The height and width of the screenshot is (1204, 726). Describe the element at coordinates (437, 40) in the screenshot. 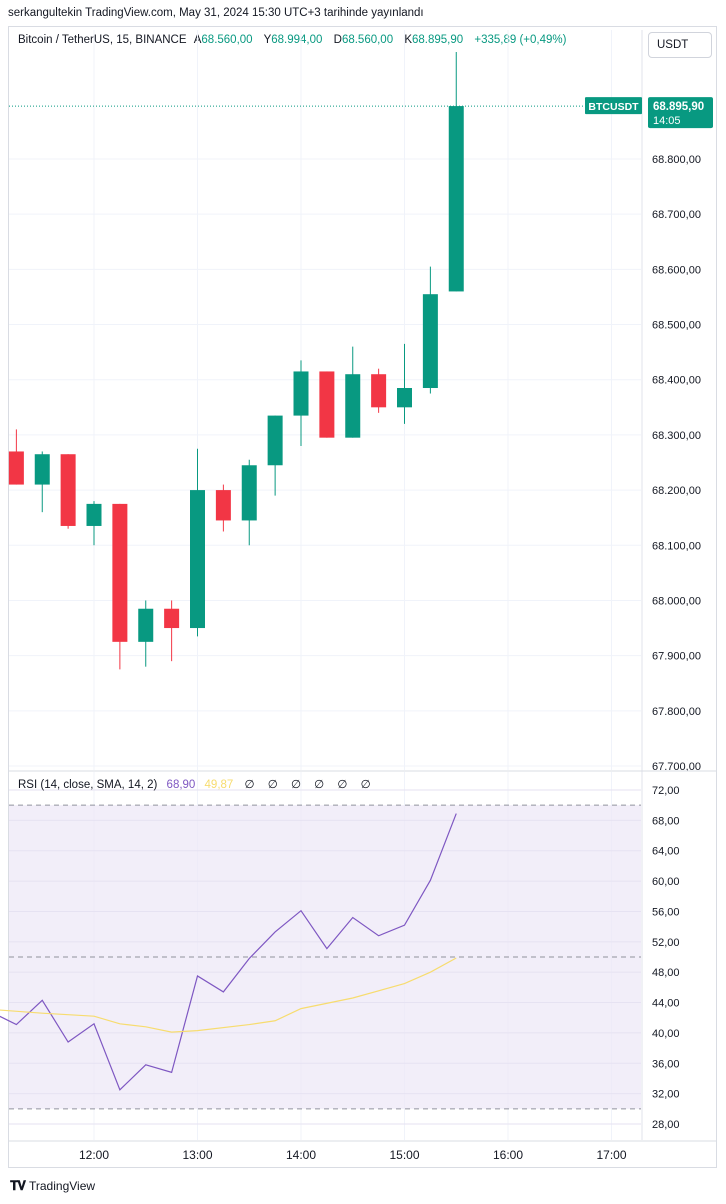

I see `close-value: 68.895,90` at that location.